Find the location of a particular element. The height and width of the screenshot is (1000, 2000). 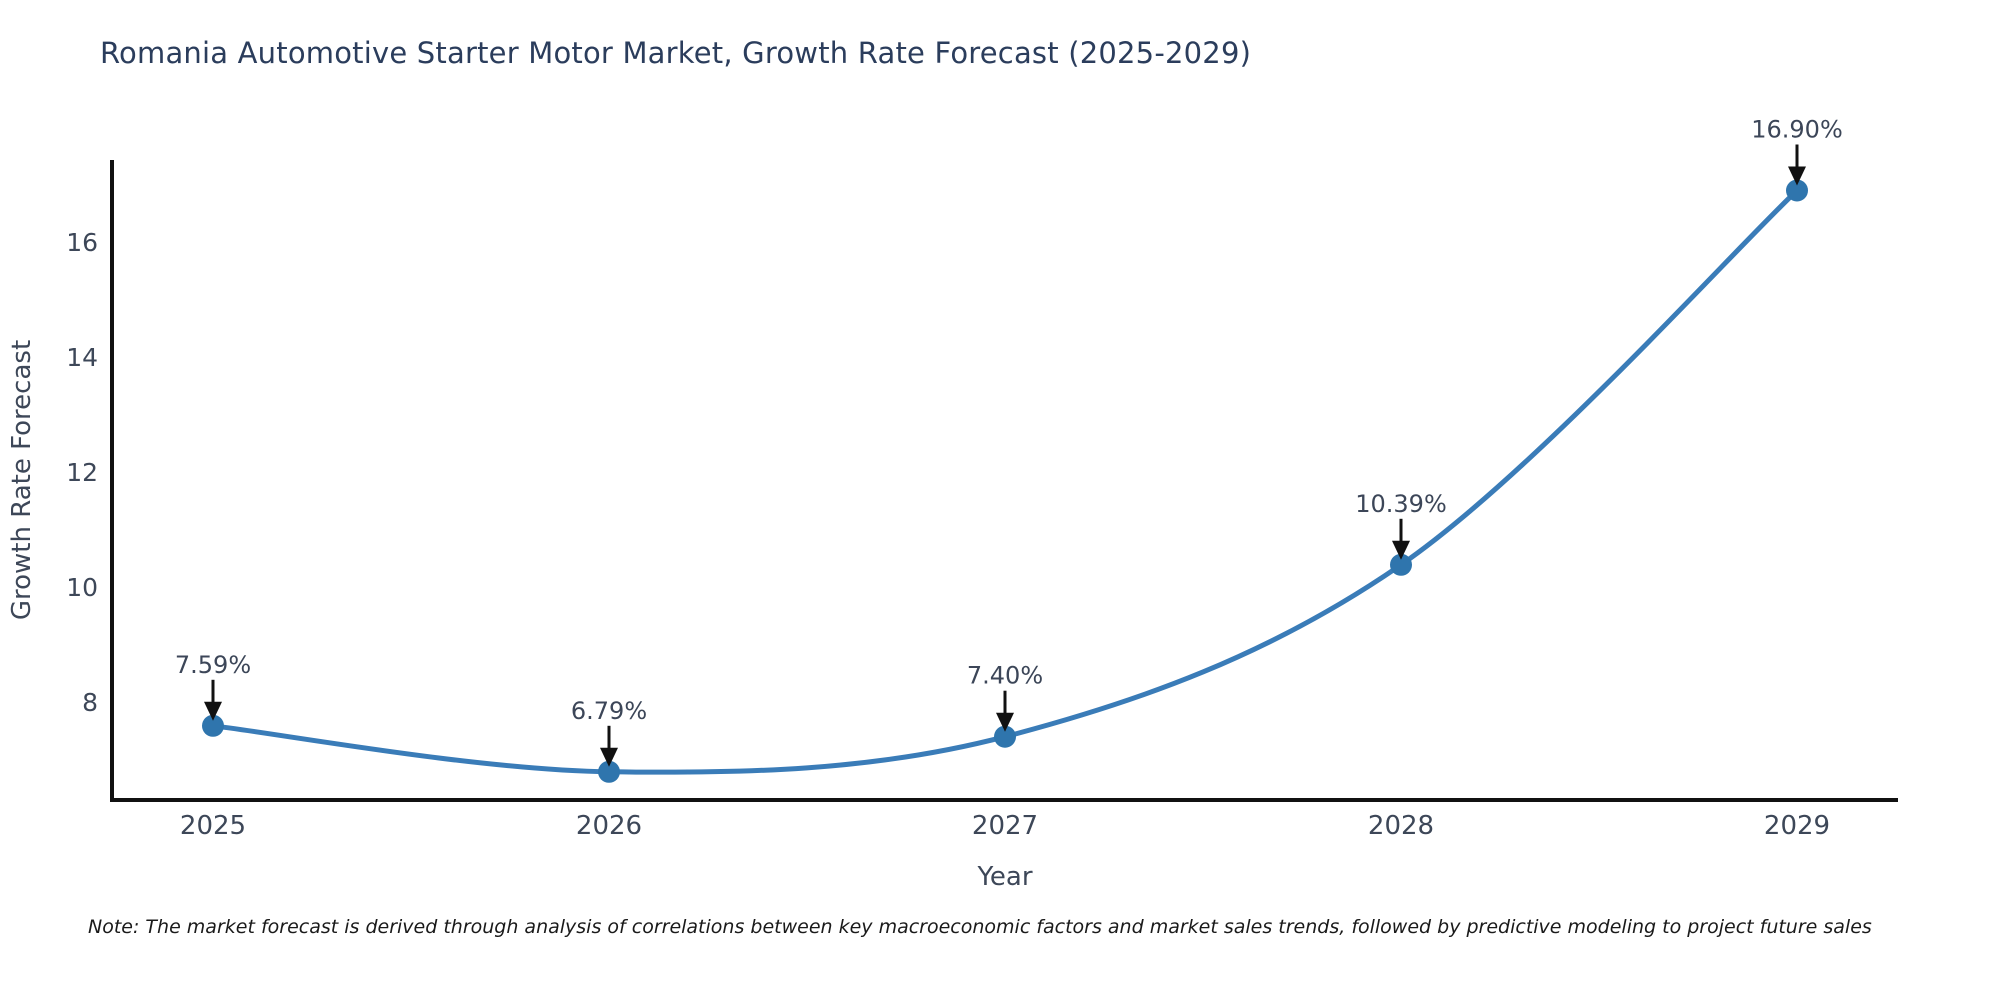

y-tick-label: 8 is located at coordinates (90, 702).